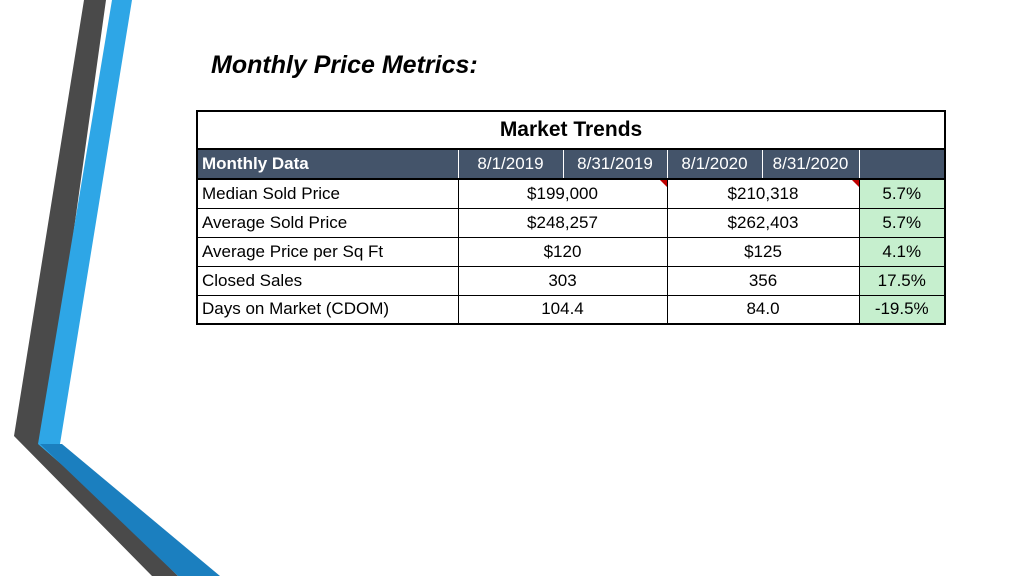  I want to click on header-change, so click(902, 164).